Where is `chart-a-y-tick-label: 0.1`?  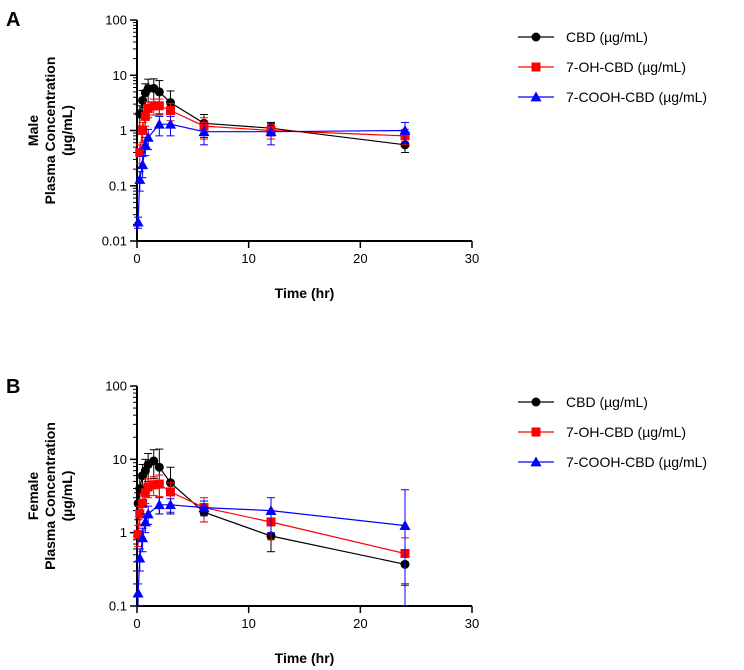
chart-a-y-tick-label: 0.1 is located at coordinates (118, 185).